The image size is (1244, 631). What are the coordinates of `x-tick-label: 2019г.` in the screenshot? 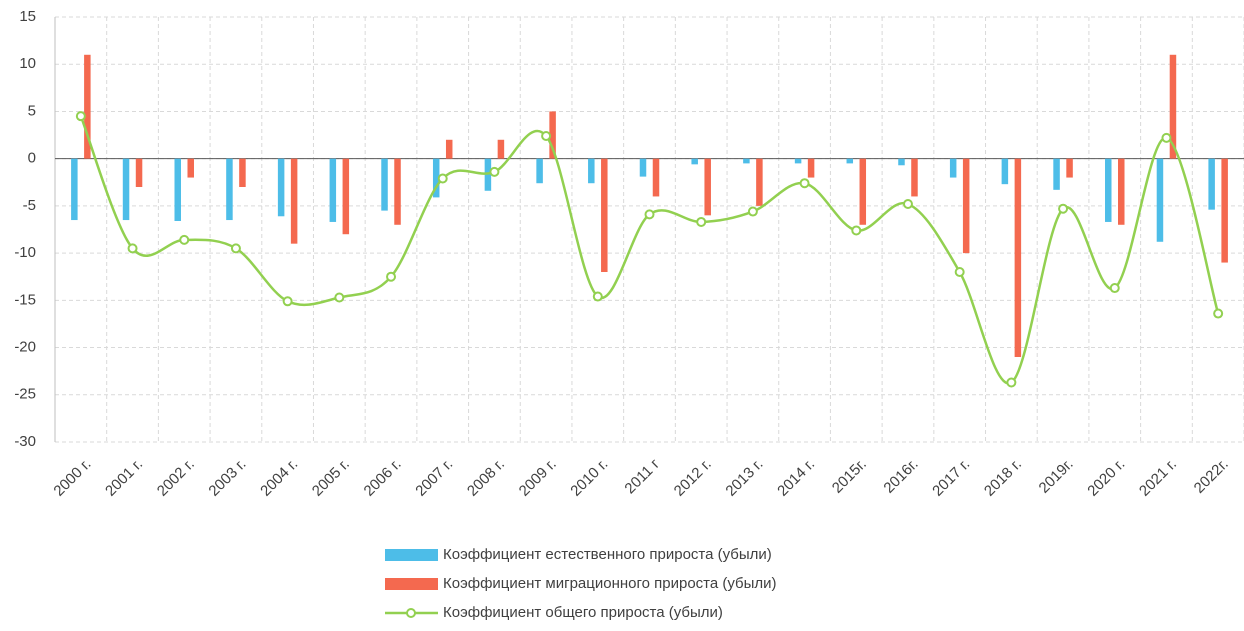 It's located at (1056, 476).